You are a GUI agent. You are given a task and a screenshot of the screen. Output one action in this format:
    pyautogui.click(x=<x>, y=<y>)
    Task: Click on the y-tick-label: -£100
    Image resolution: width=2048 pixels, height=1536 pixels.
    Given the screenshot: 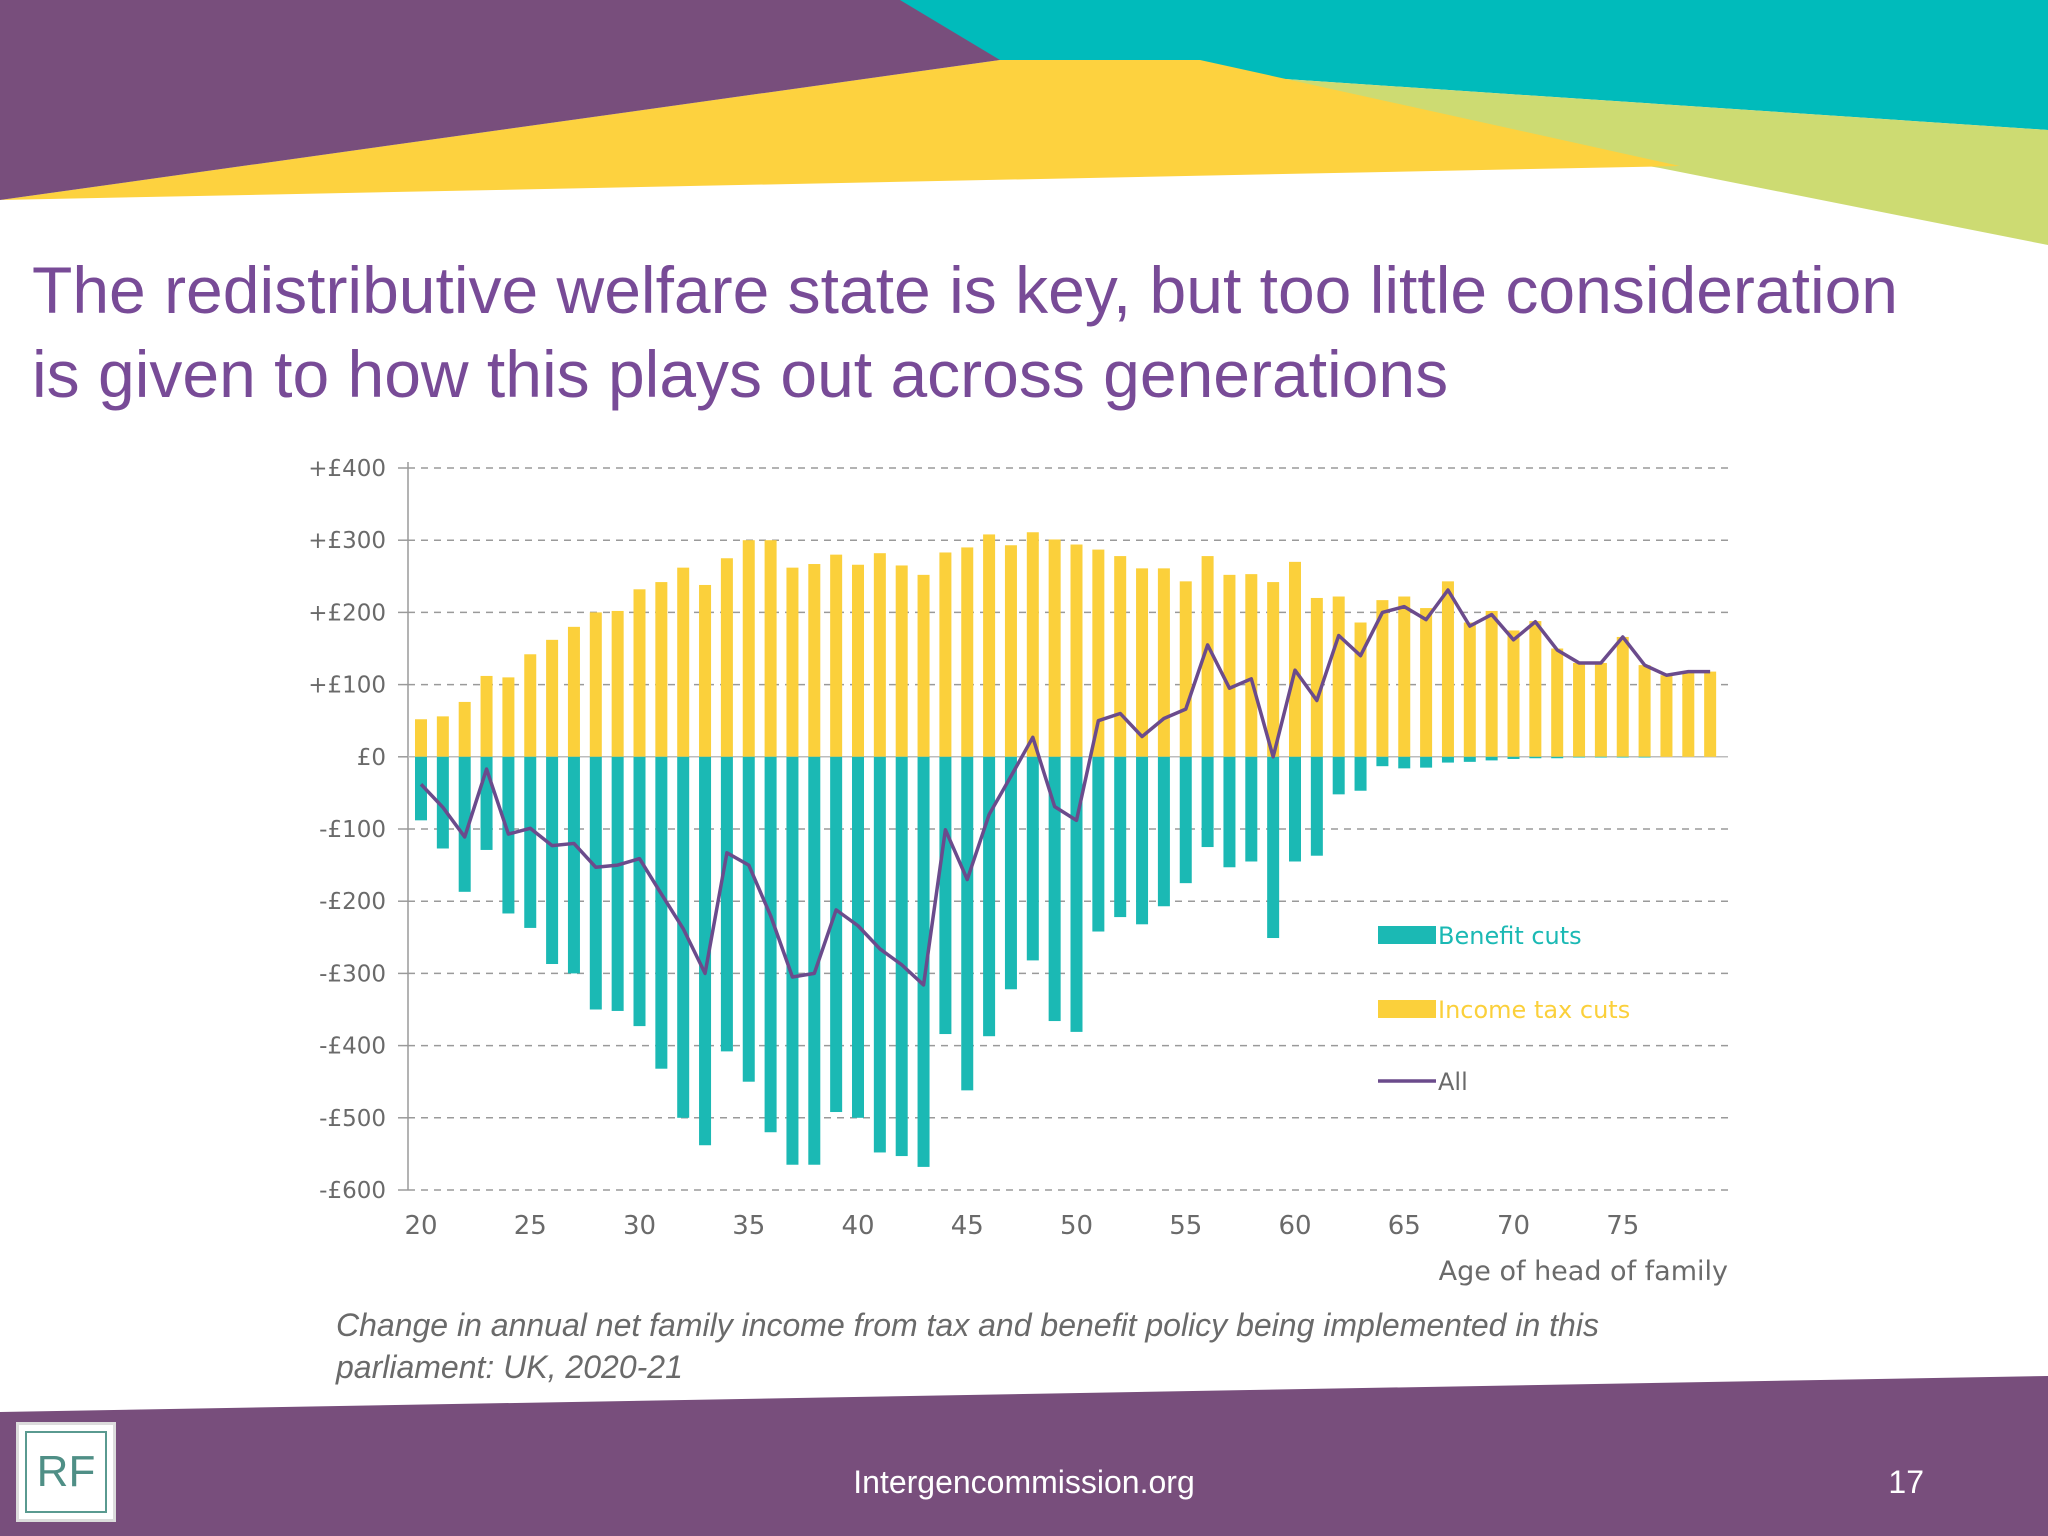 What is the action you would take?
    pyautogui.click(x=352, y=830)
    